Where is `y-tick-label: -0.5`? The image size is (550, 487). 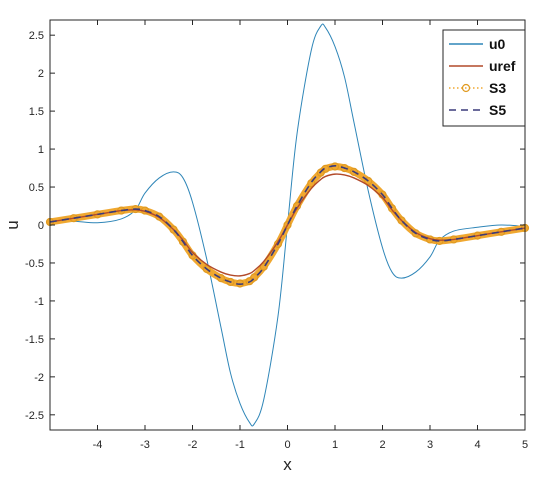
y-tick-label: -0.5 is located at coordinates (34, 264).